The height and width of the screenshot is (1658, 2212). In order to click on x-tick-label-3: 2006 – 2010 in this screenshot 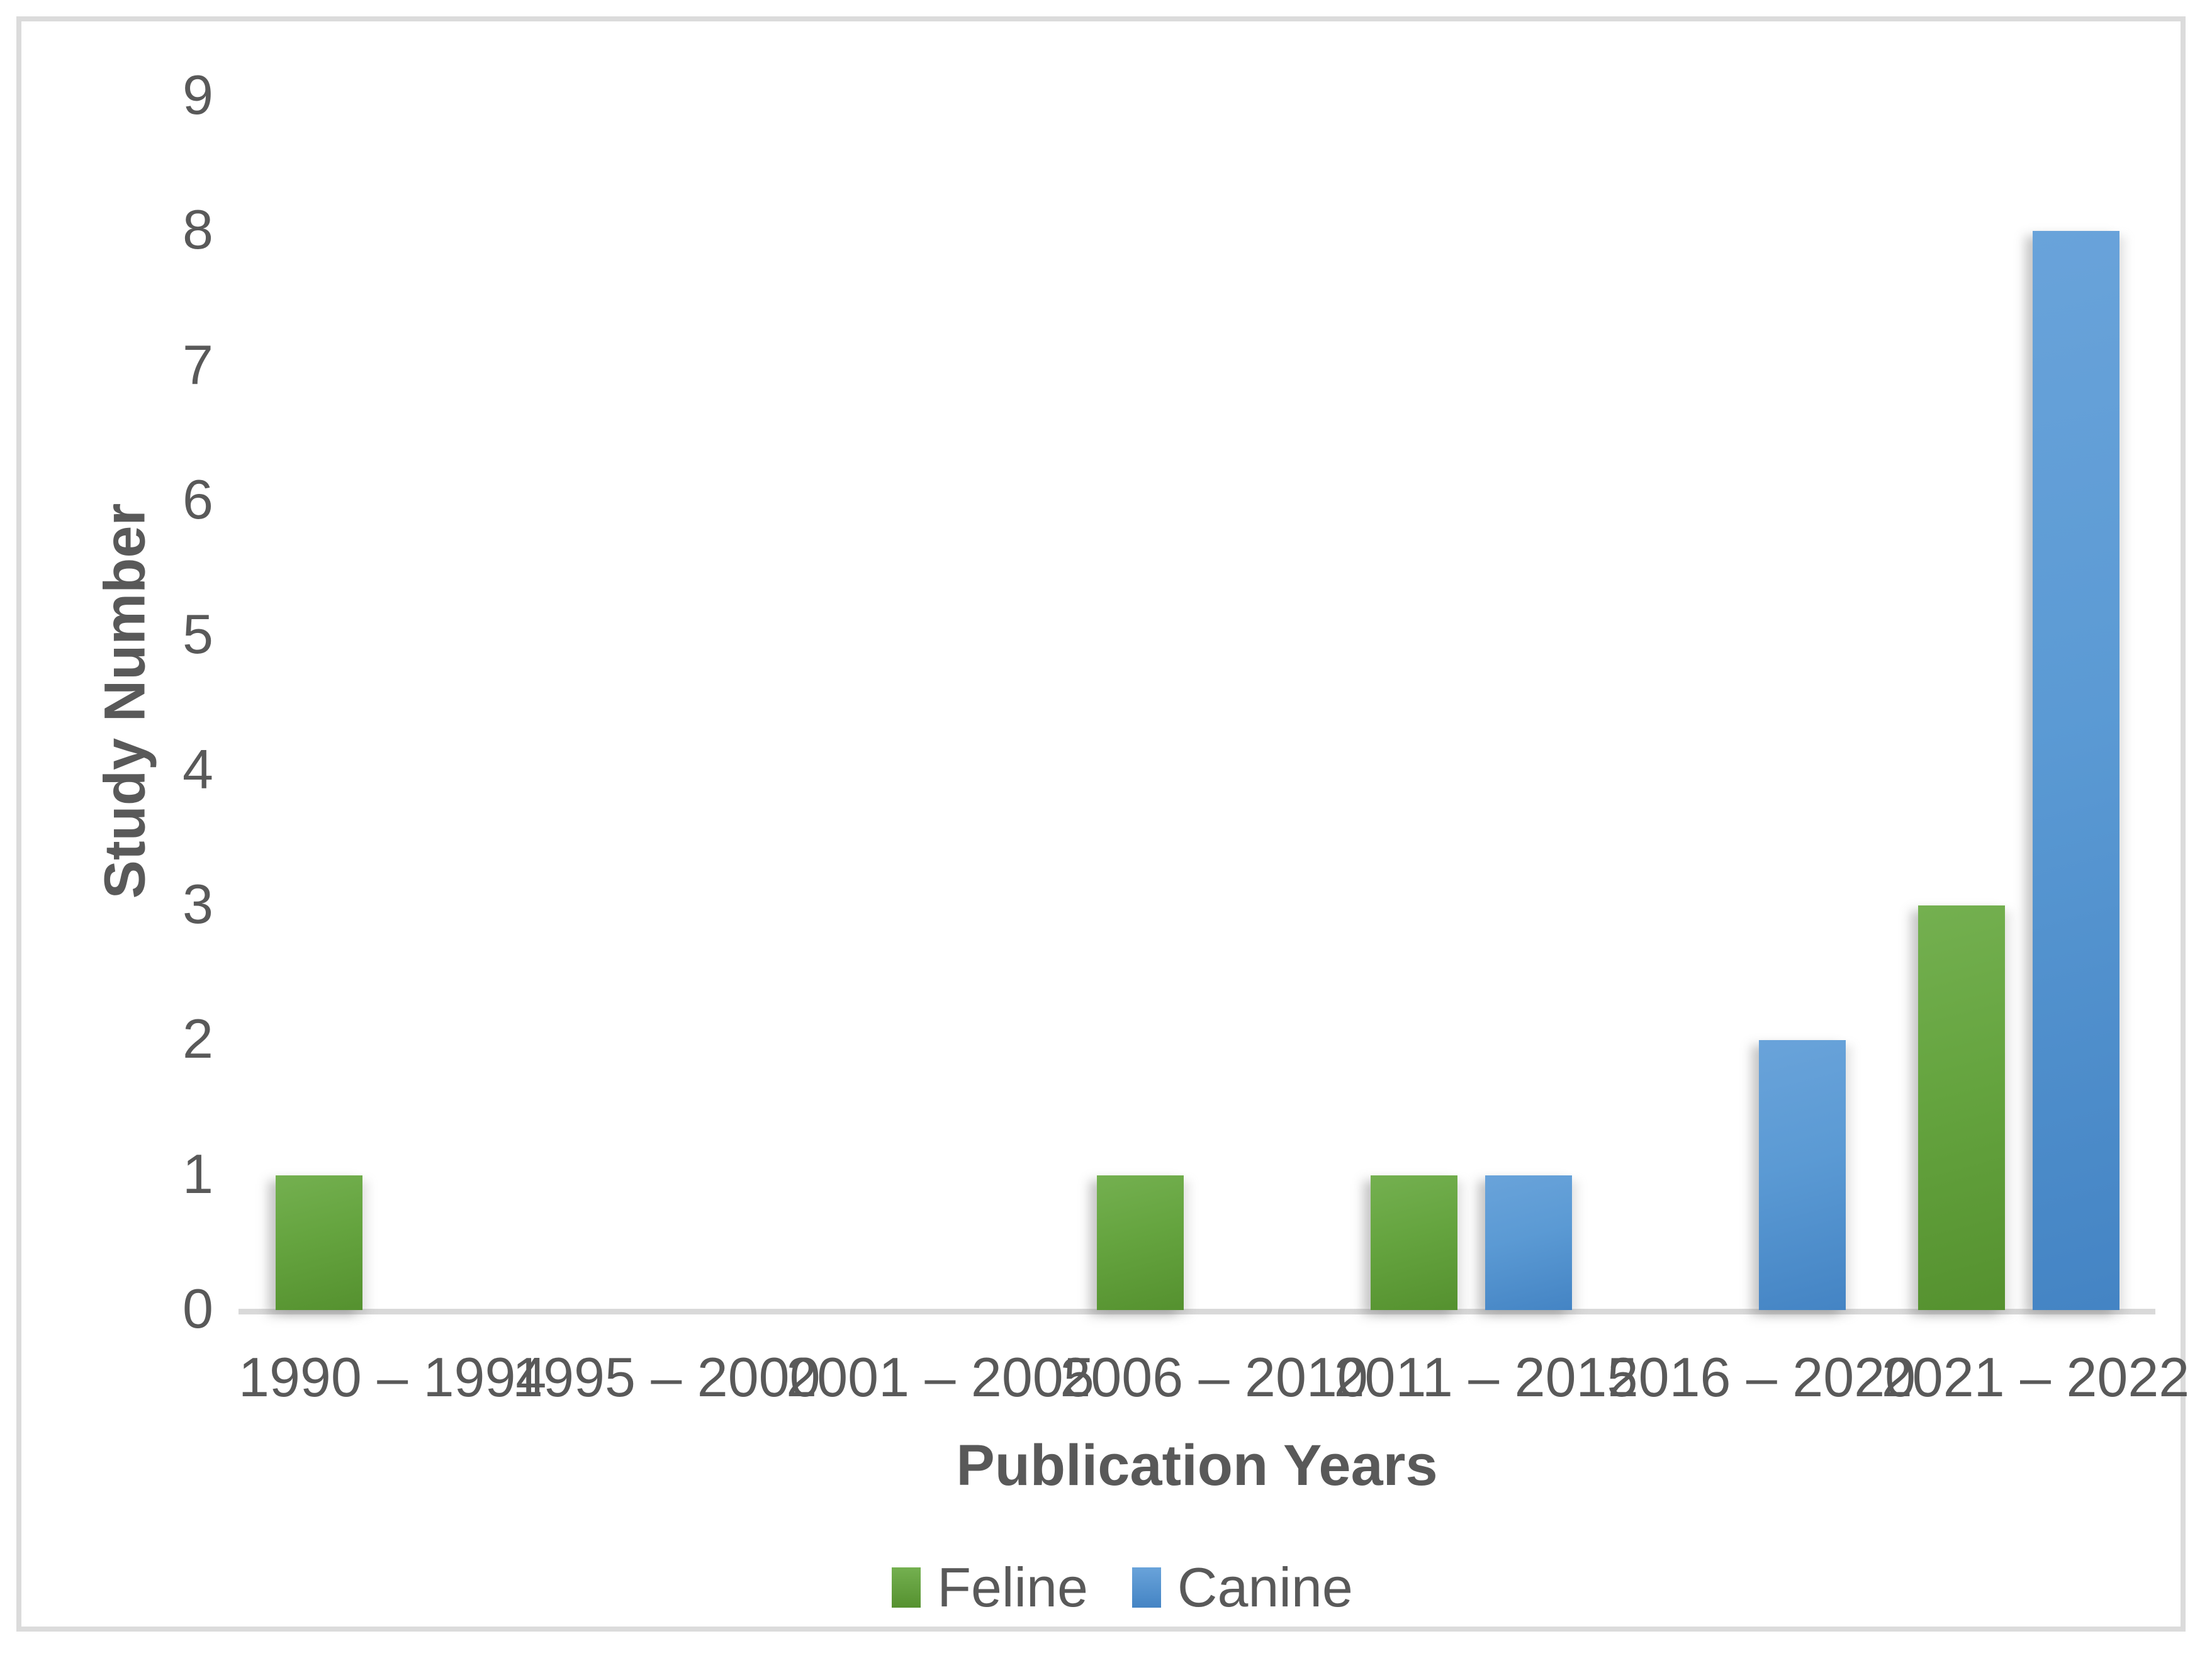, I will do `click(1214, 1377)`.